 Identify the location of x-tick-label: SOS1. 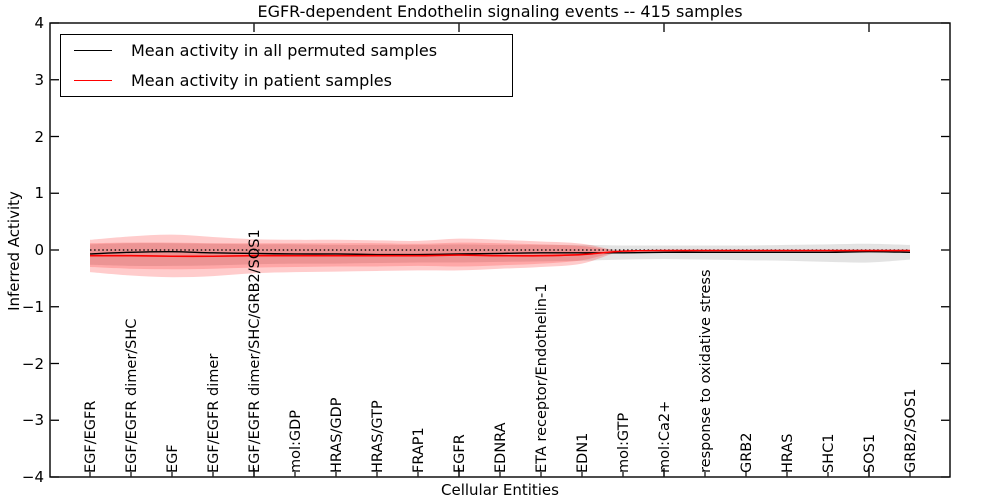
(870, 453).